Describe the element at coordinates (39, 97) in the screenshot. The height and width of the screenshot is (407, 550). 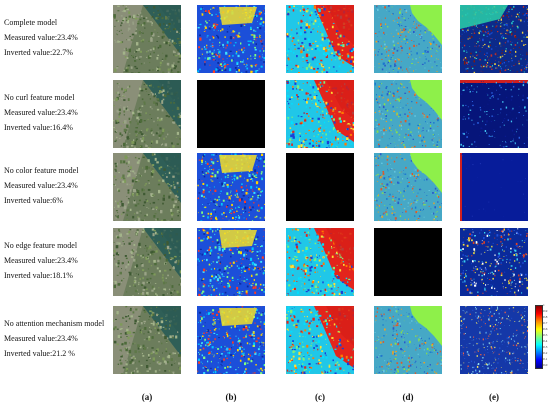
I see `row-label-line: No curl feature model` at that location.